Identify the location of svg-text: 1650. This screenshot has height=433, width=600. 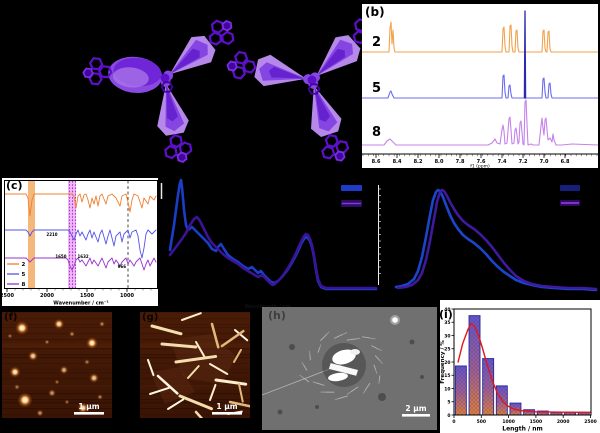
(60, 256).